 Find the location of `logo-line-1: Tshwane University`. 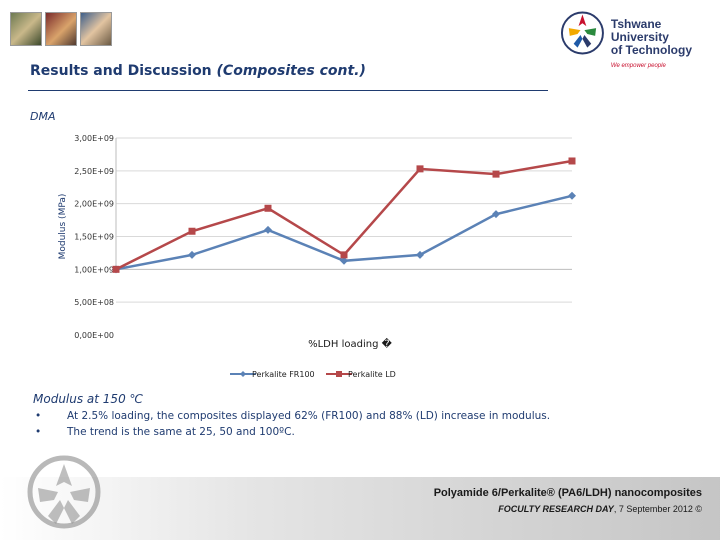

logo-line-1: Tshwane University is located at coordinates (639, 30).